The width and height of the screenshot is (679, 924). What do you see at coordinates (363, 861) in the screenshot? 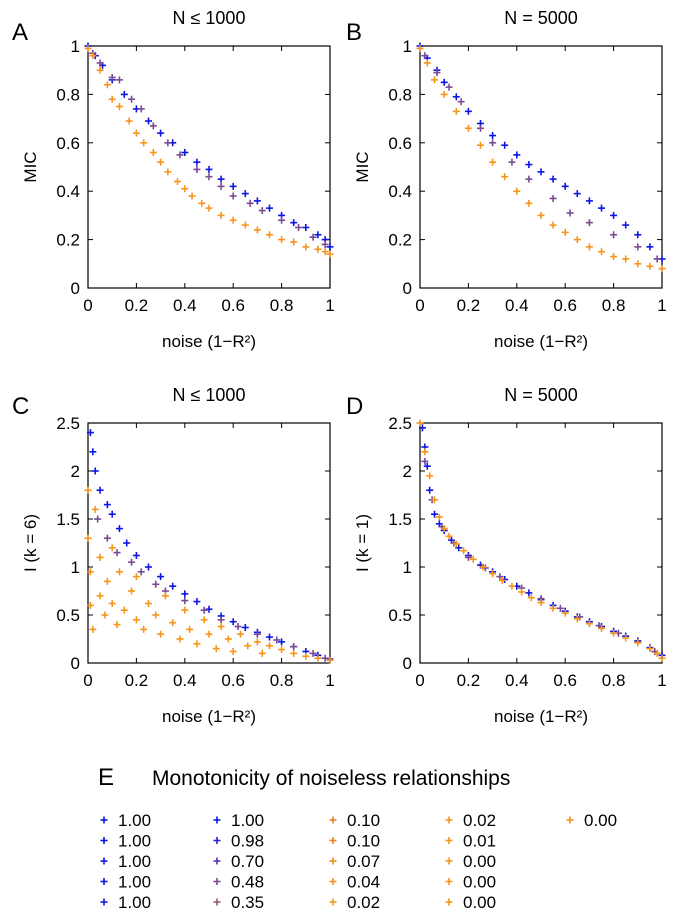
I see `legend-label: 0.07` at bounding box center [363, 861].